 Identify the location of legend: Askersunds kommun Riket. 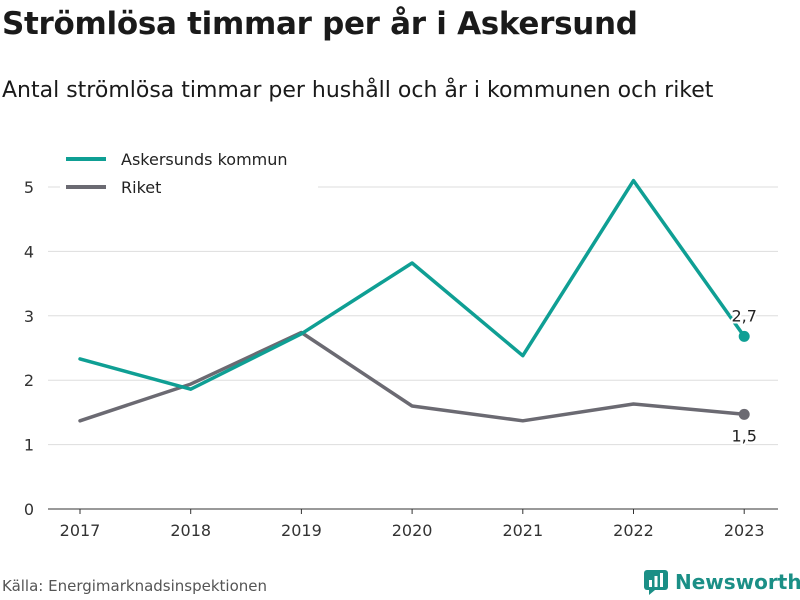
(189, 173).